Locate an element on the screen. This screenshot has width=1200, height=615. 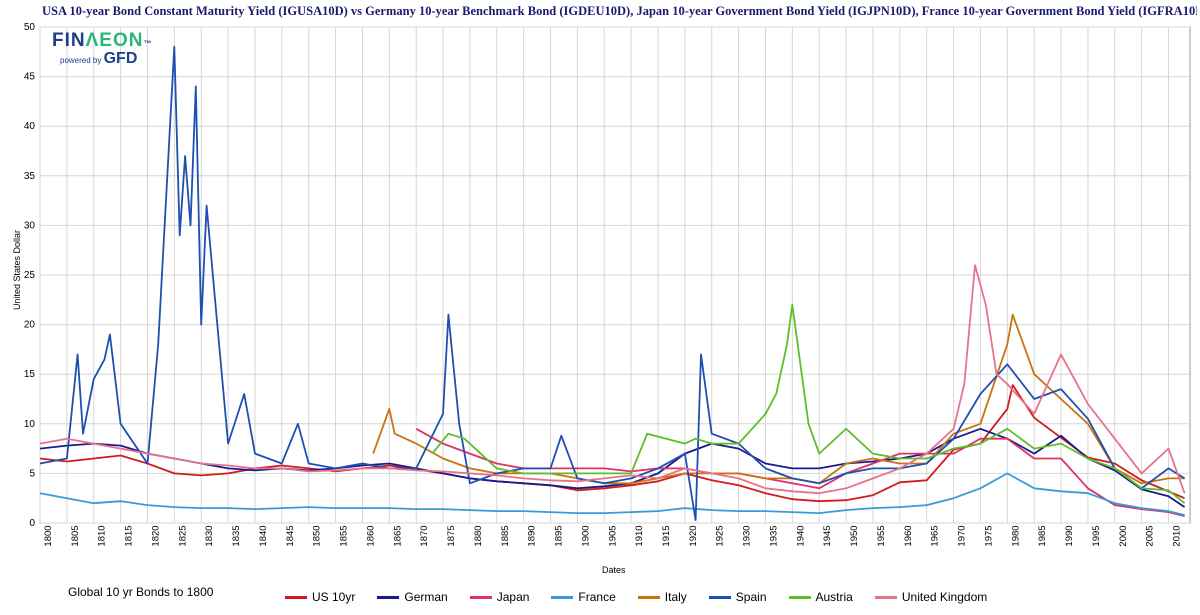
x-tick-label: 1915 is located at coordinates (666, 535).